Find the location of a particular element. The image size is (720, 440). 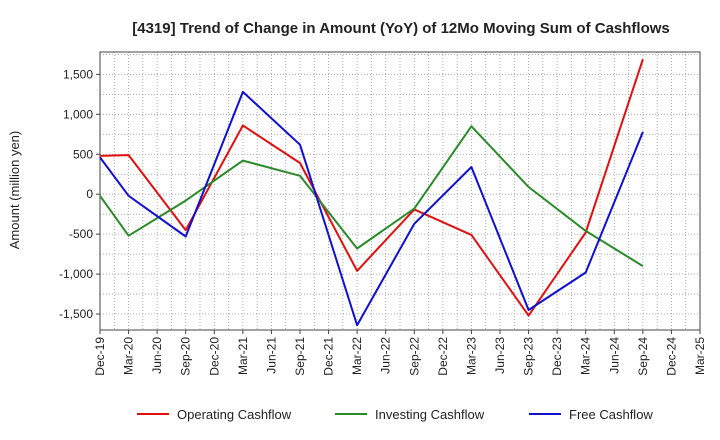

x-tick-label: Jun-22 is located at coordinates (386, 355).